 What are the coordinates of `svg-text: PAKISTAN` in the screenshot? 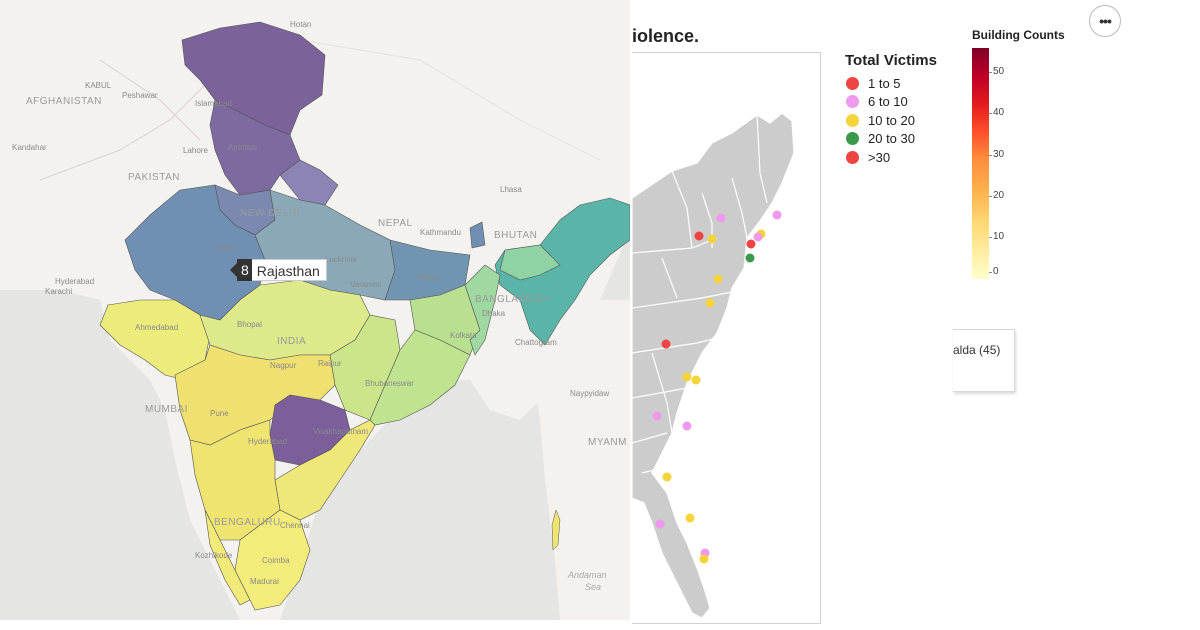 It's located at (154, 177).